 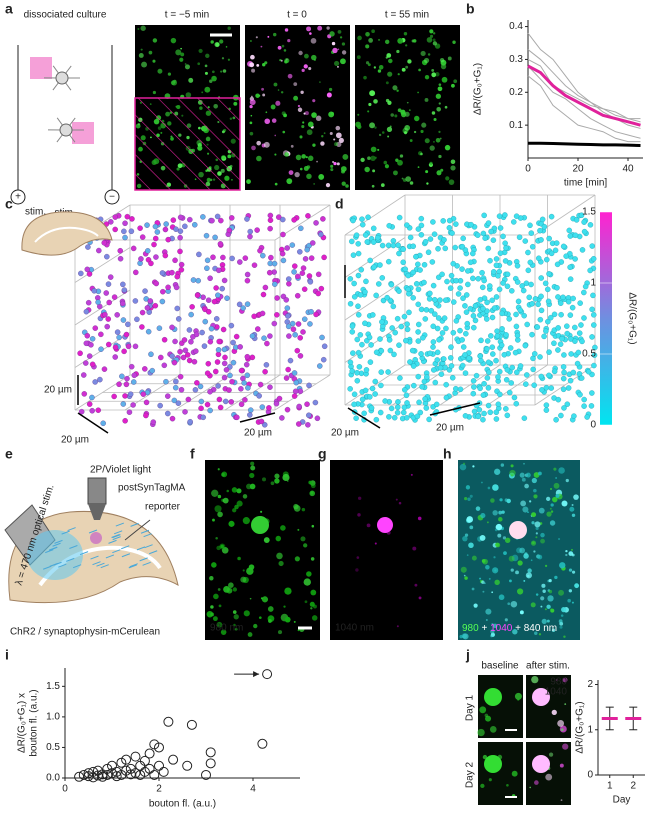 I want to click on x-tick-label: 0, so click(x=528, y=169).